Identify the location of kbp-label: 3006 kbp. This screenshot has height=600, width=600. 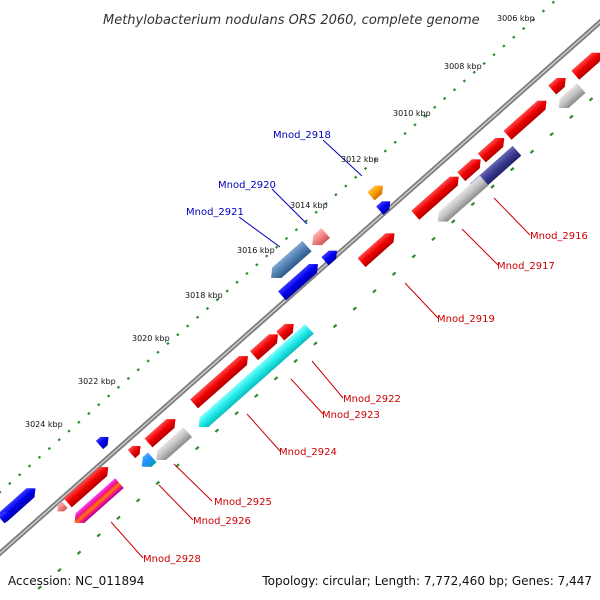
(516, 18).